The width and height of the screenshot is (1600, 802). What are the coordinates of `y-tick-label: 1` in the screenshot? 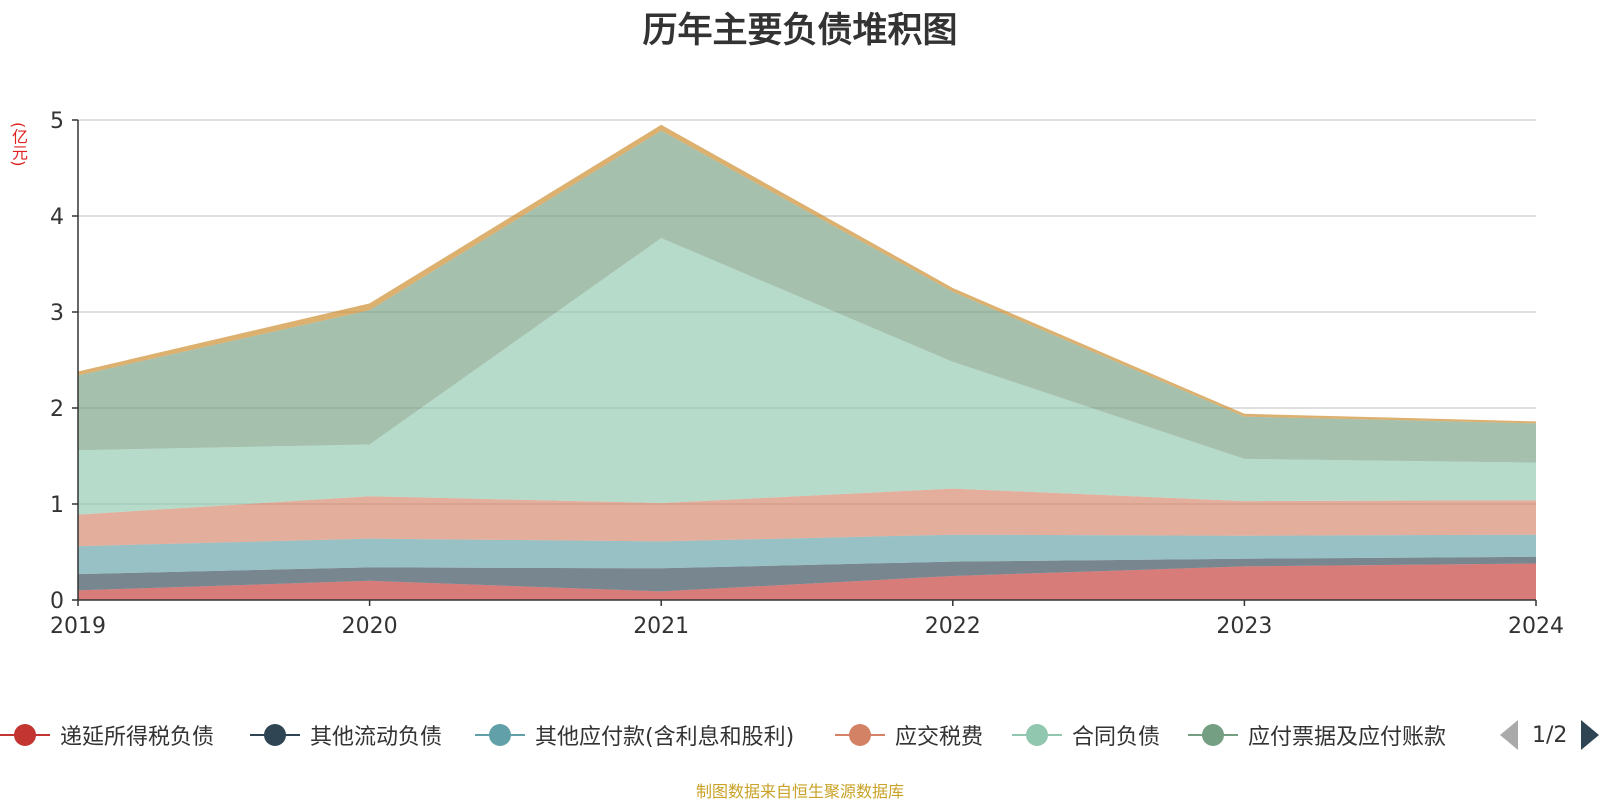 It's located at (57, 505).